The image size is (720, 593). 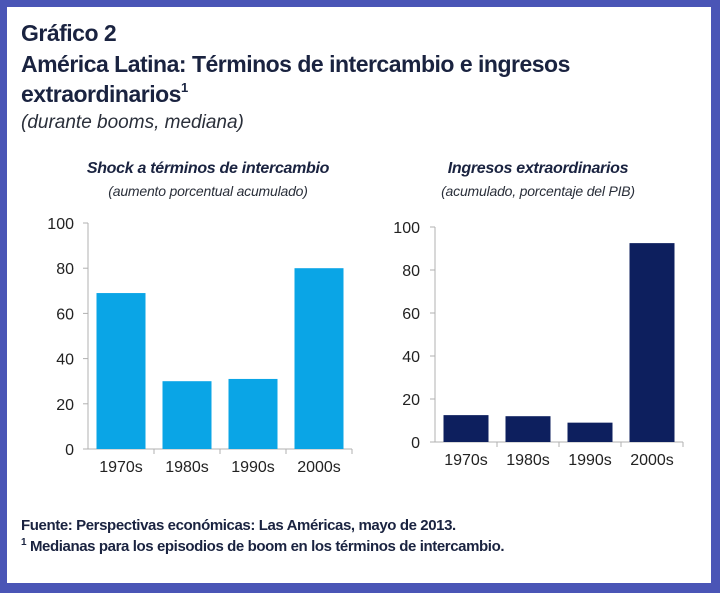 I want to click on left-x-tick-label: 2000s, so click(x=319, y=467).